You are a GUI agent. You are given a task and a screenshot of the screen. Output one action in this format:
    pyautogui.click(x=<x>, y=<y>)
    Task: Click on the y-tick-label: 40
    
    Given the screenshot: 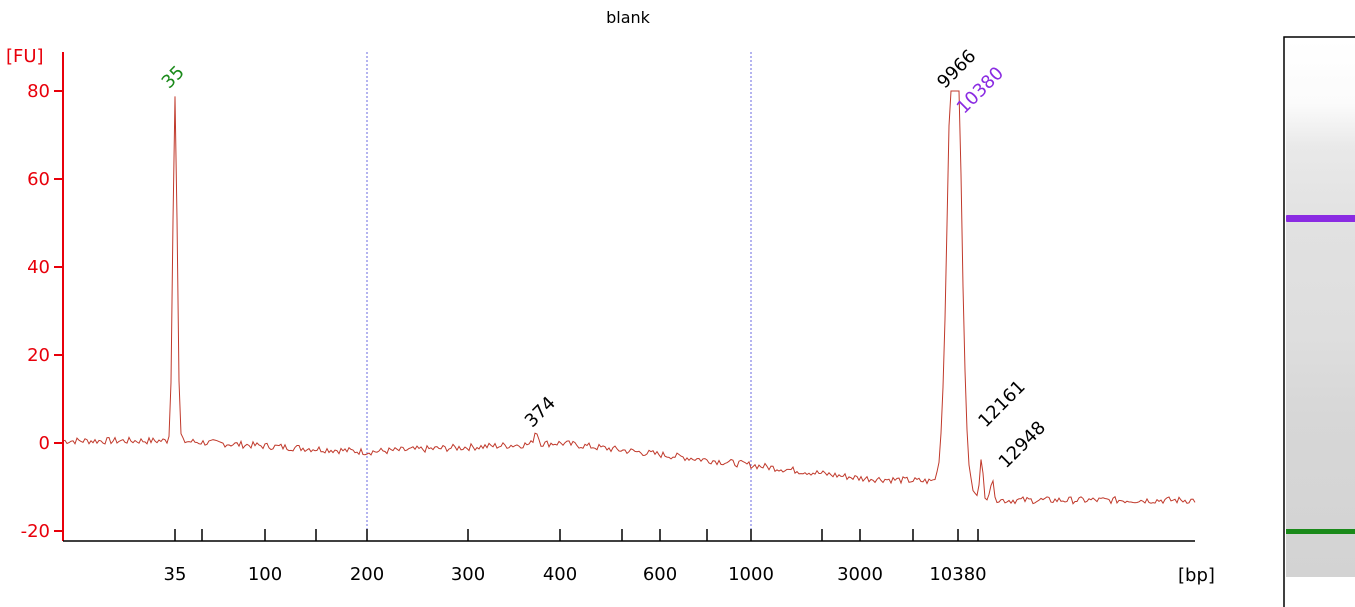 What is the action you would take?
    pyautogui.click(x=38, y=267)
    